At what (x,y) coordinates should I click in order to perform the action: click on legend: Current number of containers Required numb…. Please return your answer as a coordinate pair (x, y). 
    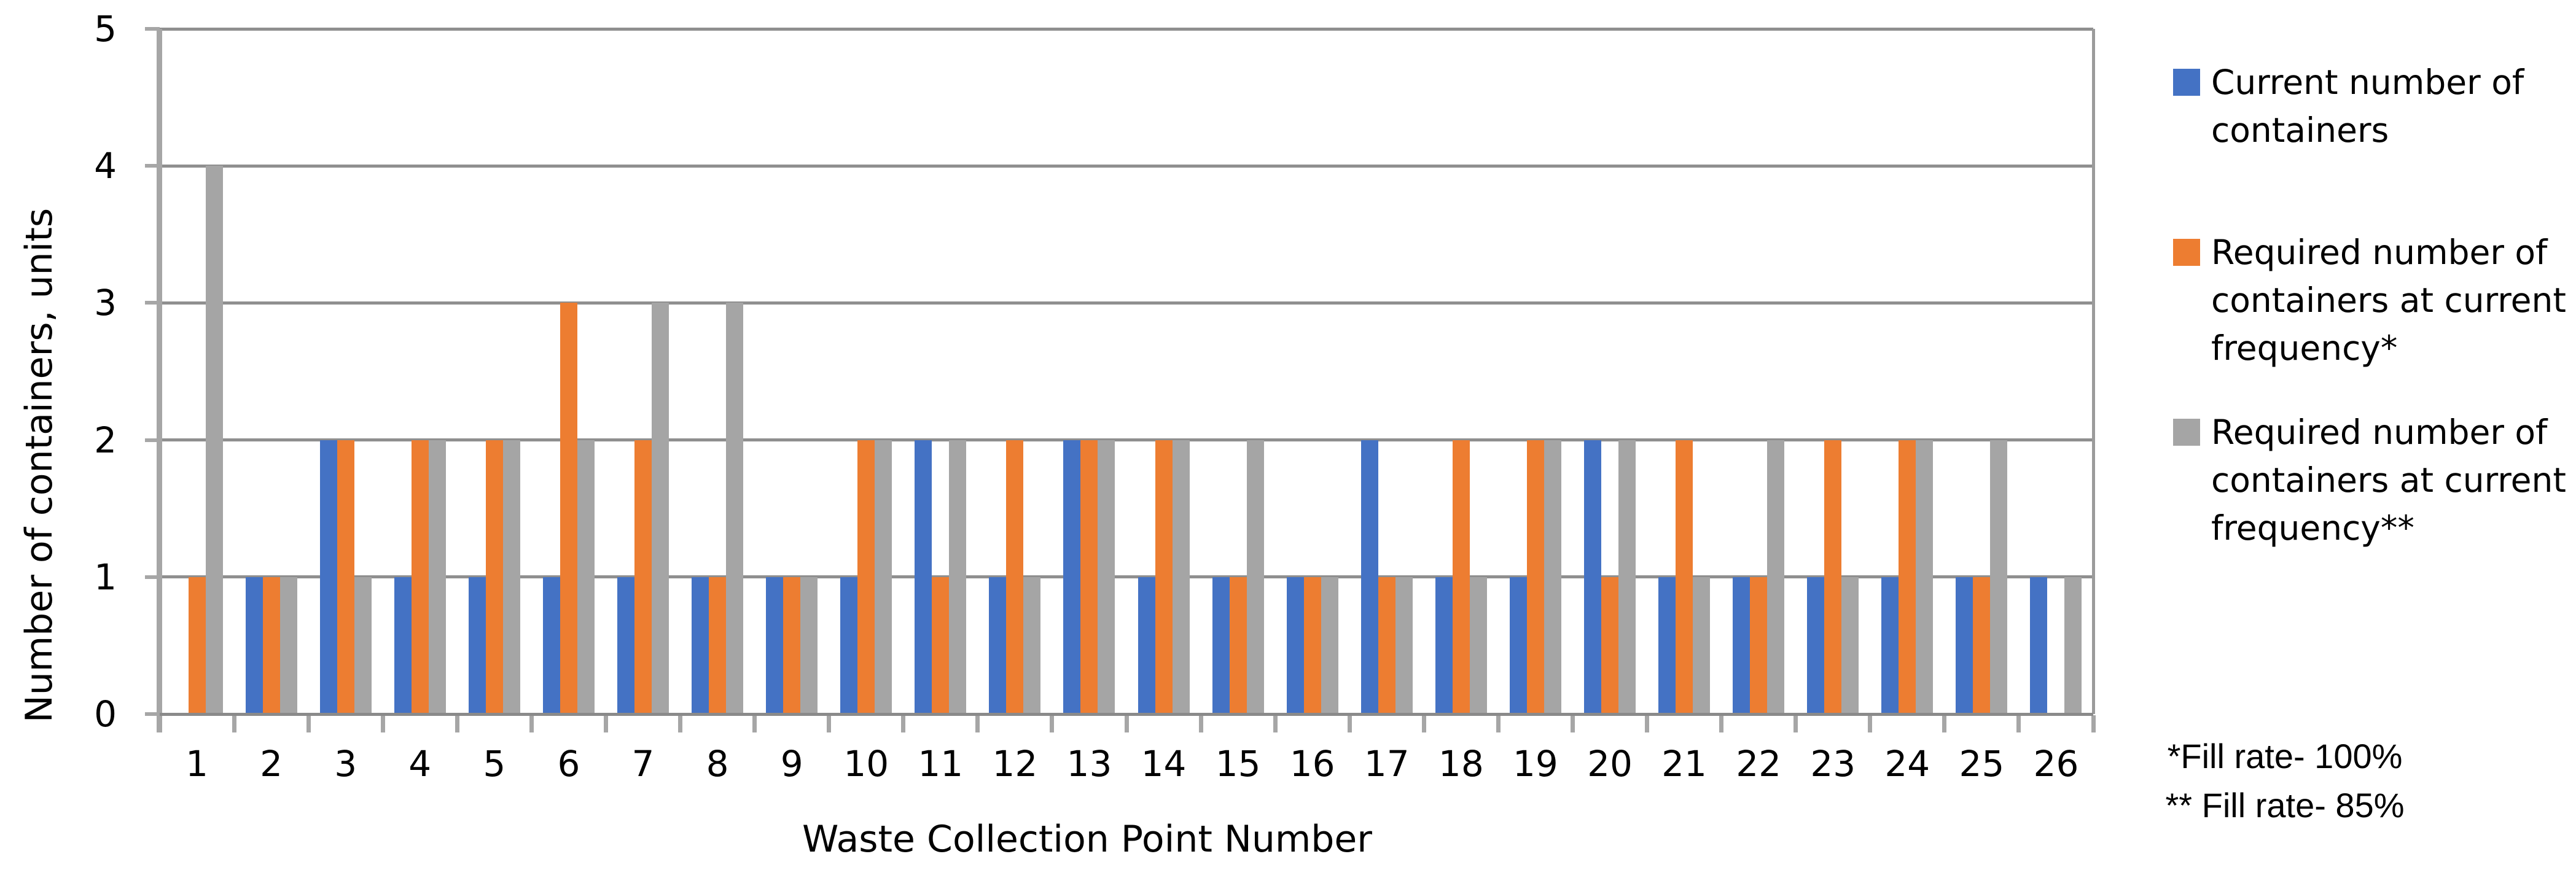
    Looking at the image, I should click on (2372, 307).